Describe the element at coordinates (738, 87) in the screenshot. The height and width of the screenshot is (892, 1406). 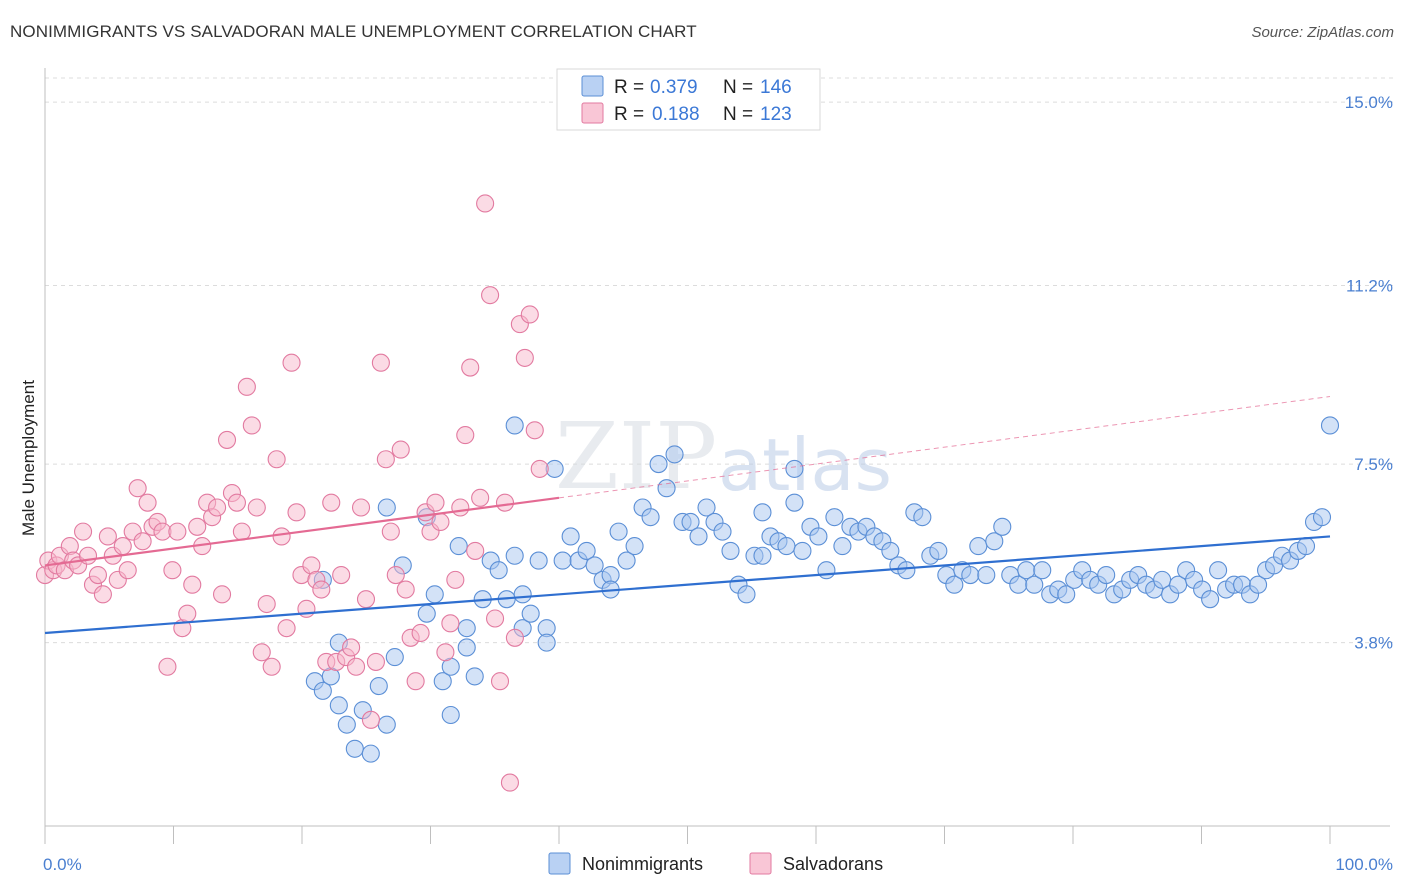
I see `legend-n-label: N =` at that location.